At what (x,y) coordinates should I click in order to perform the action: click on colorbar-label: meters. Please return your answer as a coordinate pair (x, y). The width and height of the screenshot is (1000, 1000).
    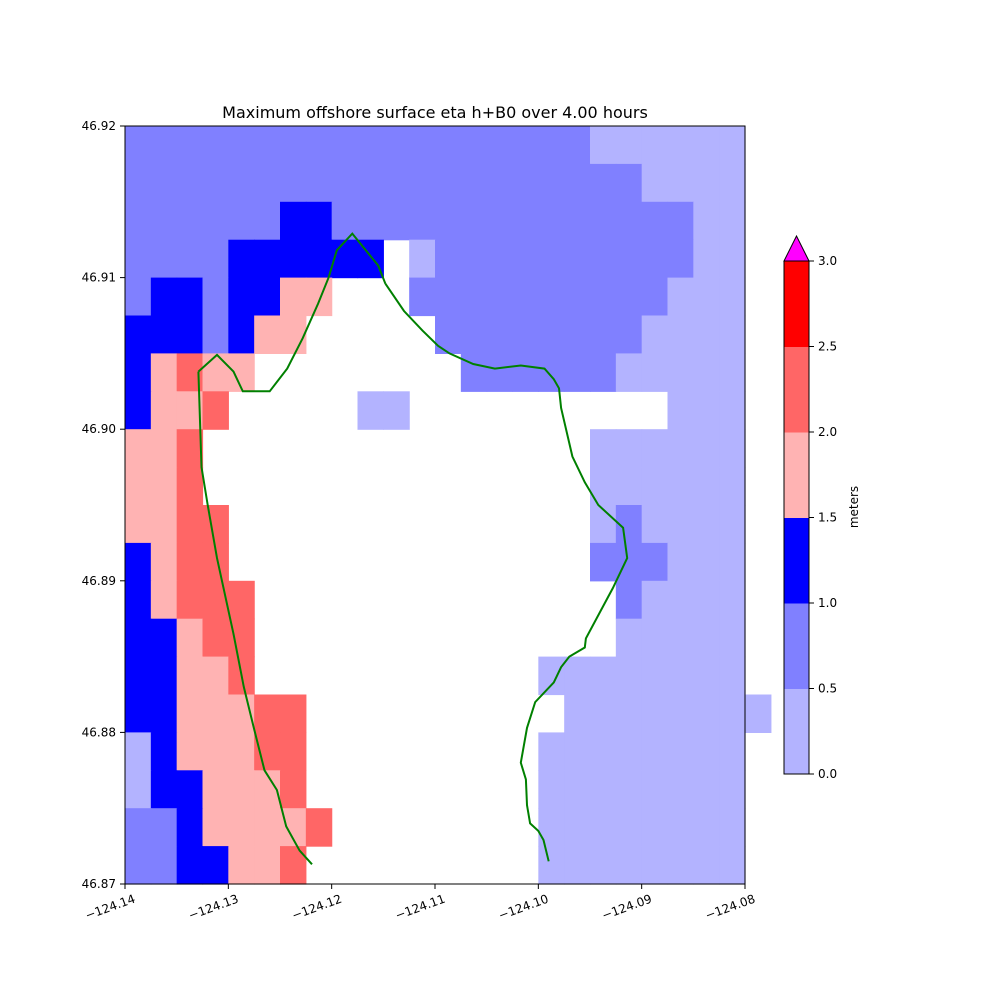
    Looking at the image, I should click on (854, 507).